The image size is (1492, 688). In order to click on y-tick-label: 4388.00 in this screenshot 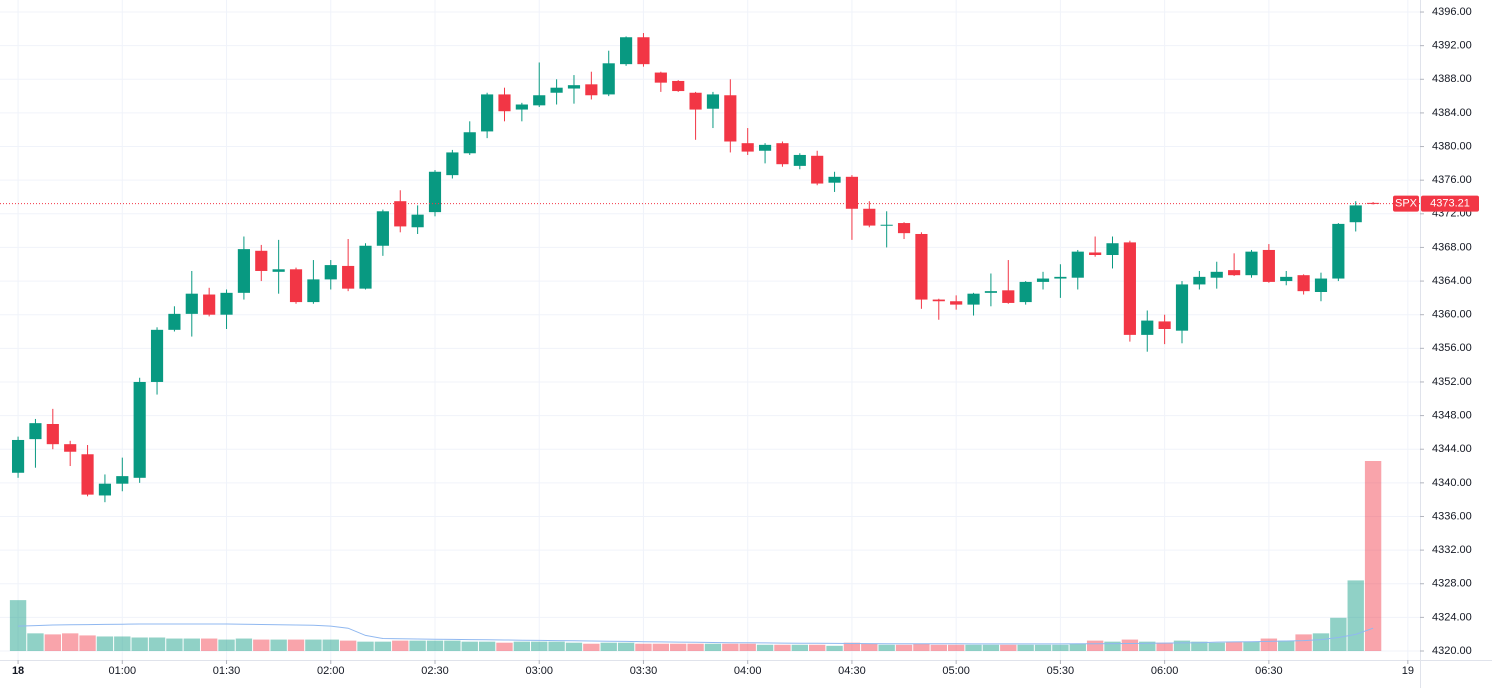, I will do `click(1452, 79)`.